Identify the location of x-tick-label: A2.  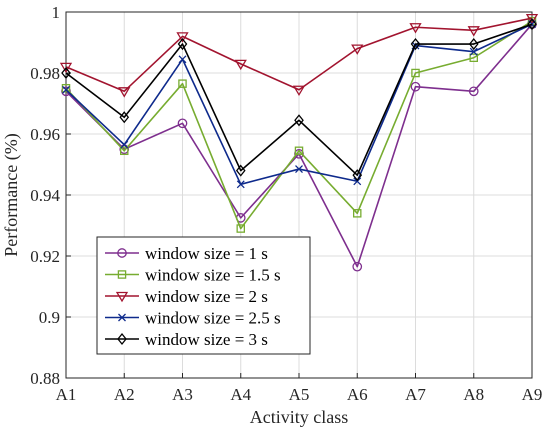
(124, 394).